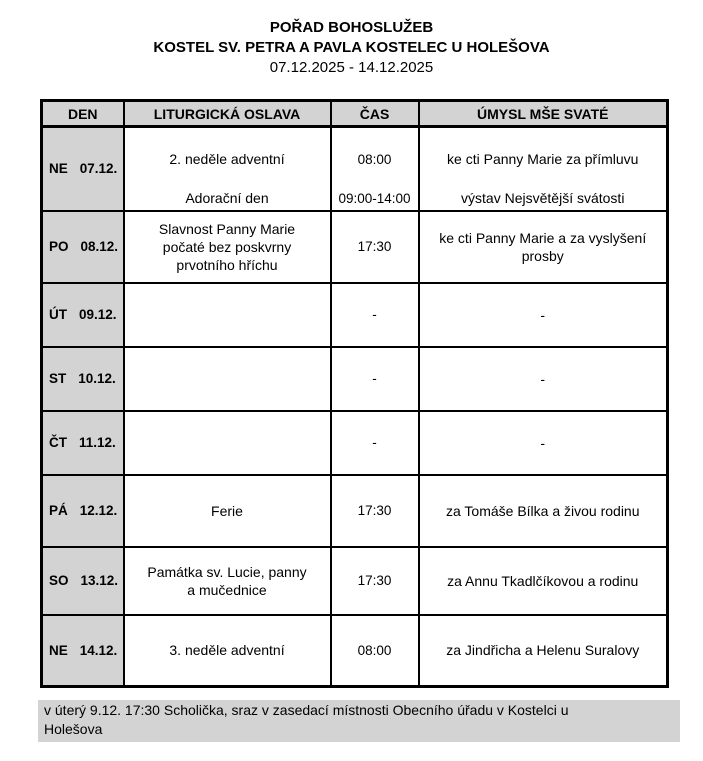 This screenshot has height=761, width=703. Describe the element at coordinates (99, 580) in the screenshot. I see `day-date: 13.12.` at that location.